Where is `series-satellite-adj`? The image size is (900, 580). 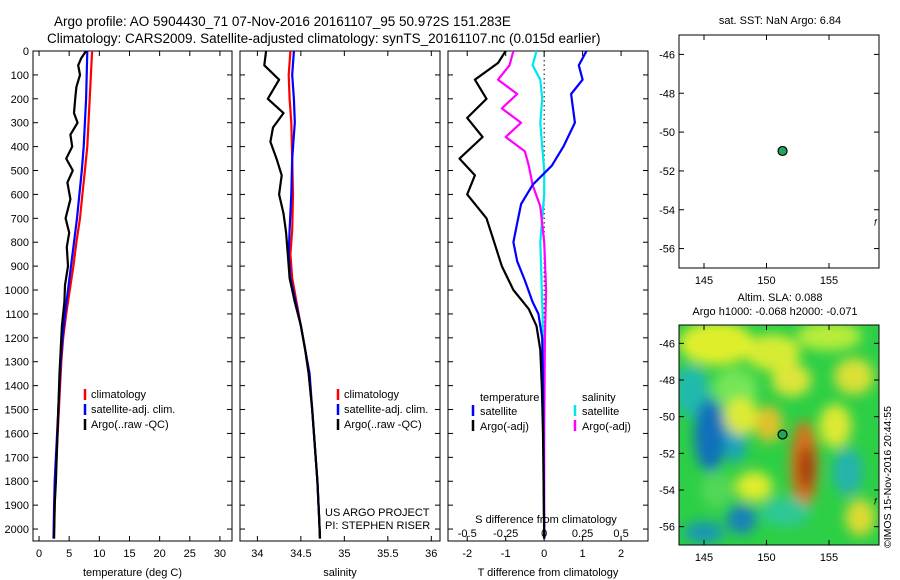 series-satellite-adj is located at coordinates (70, 294).